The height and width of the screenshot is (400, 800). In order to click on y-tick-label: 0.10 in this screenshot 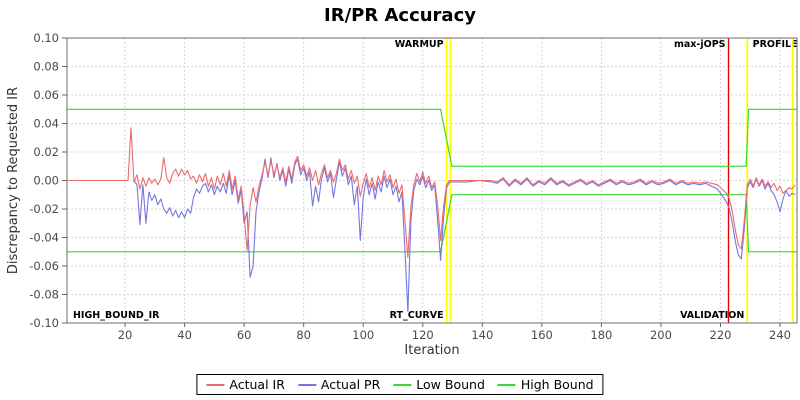, I will do `click(46, 38)`.